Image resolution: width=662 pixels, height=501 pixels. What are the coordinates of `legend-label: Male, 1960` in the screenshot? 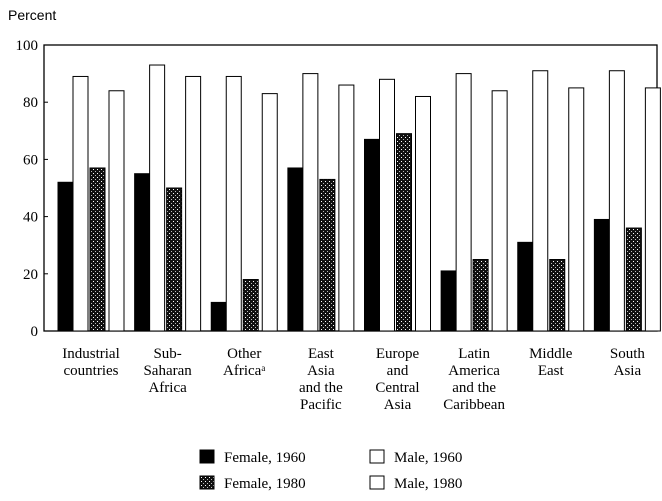 It's located at (428, 458).